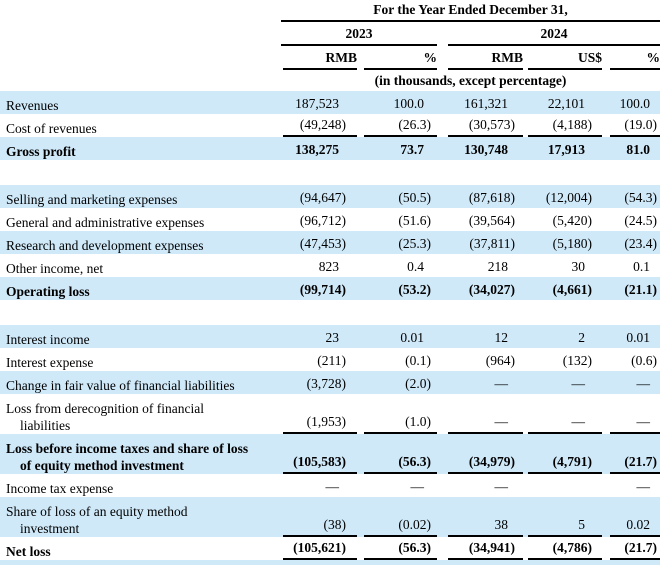 The image size is (660, 565). Describe the element at coordinates (330, 562) in the screenshot. I see `next-row-strip` at that location.